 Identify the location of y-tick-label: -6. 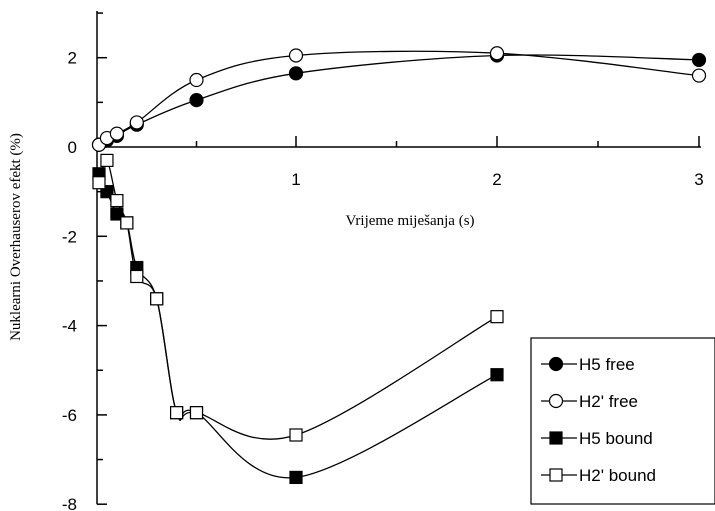
(69, 415).